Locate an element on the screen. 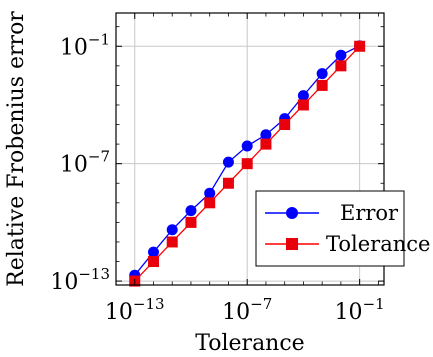 This screenshot has height=357, width=433. legend: Error Tolerance is located at coordinates (342, 228).